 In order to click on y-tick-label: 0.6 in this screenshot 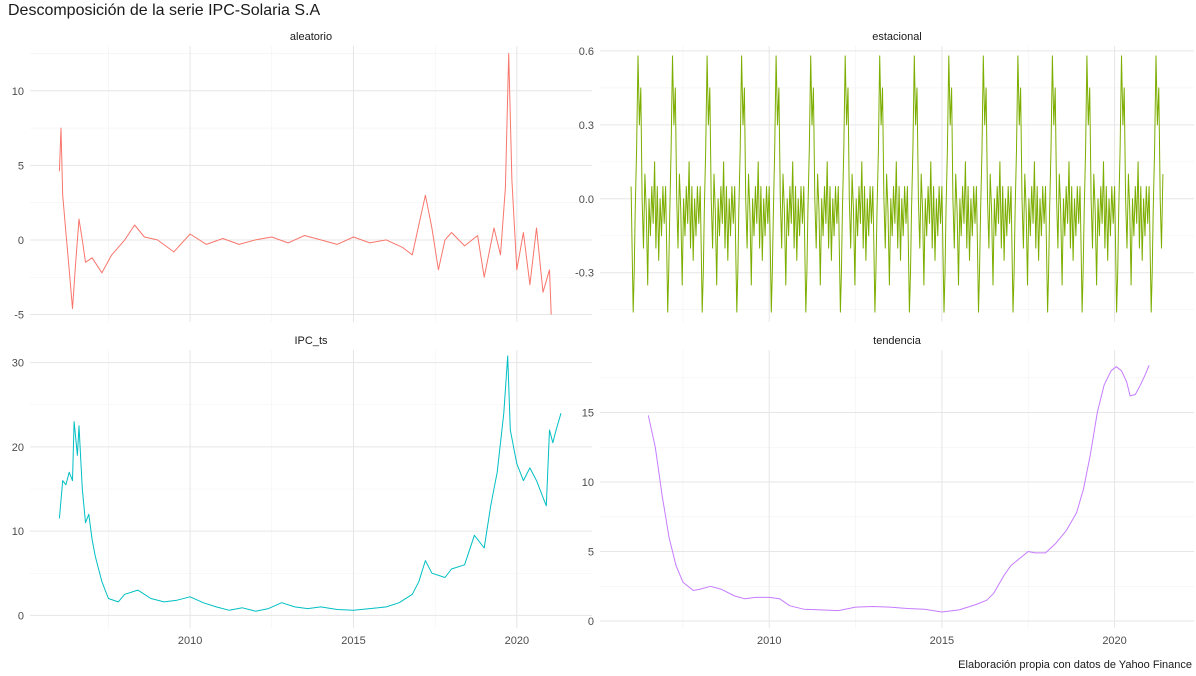, I will do `click(586, 52)`.